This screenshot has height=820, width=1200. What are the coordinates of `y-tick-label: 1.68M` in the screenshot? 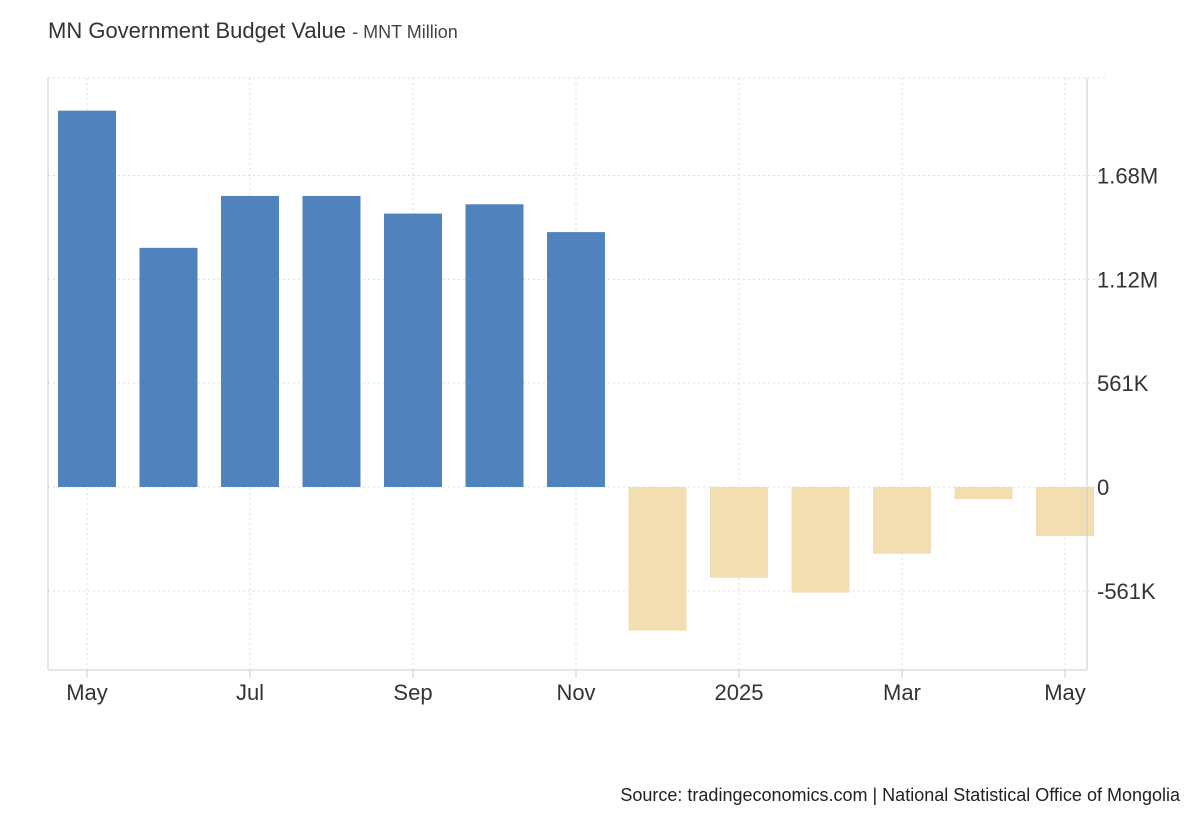 It's located at (1127, 176).